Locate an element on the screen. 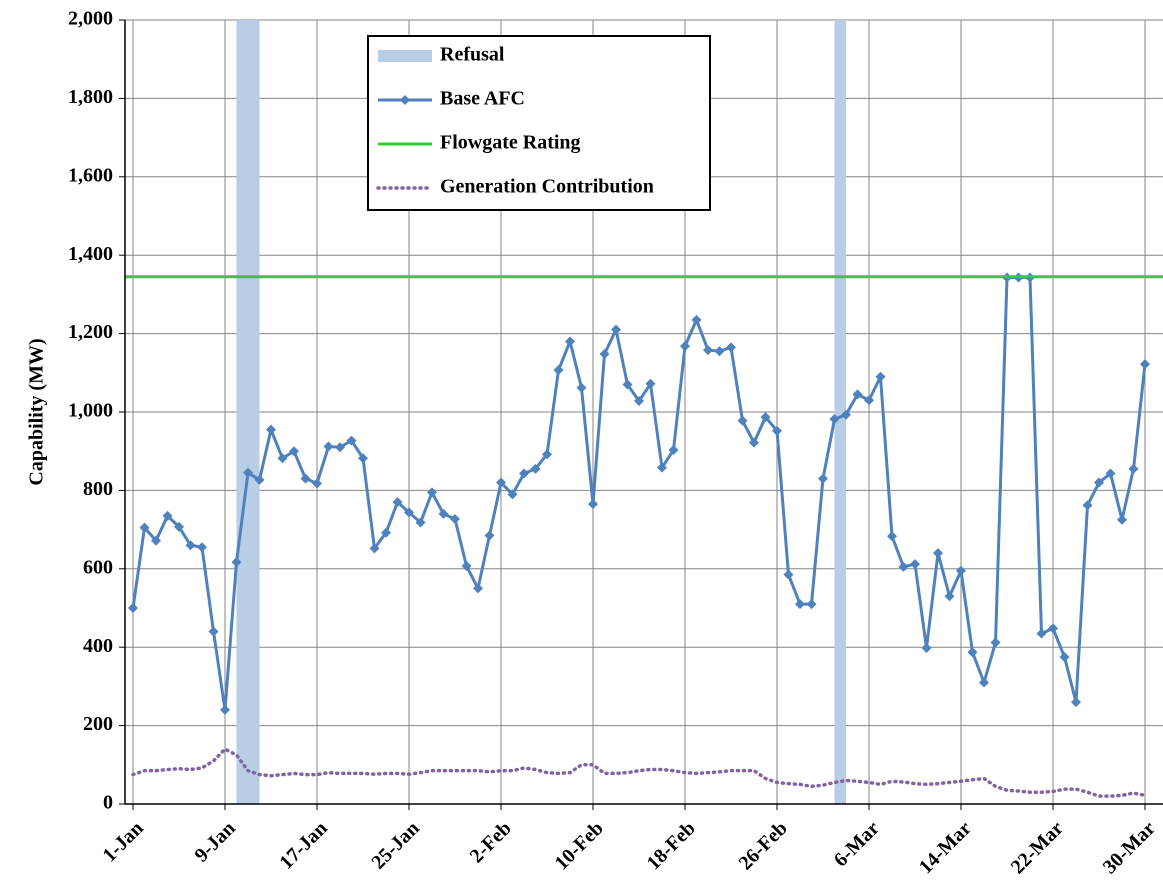  y-tick-label: 1,800 is located at coordinates (90, 97).